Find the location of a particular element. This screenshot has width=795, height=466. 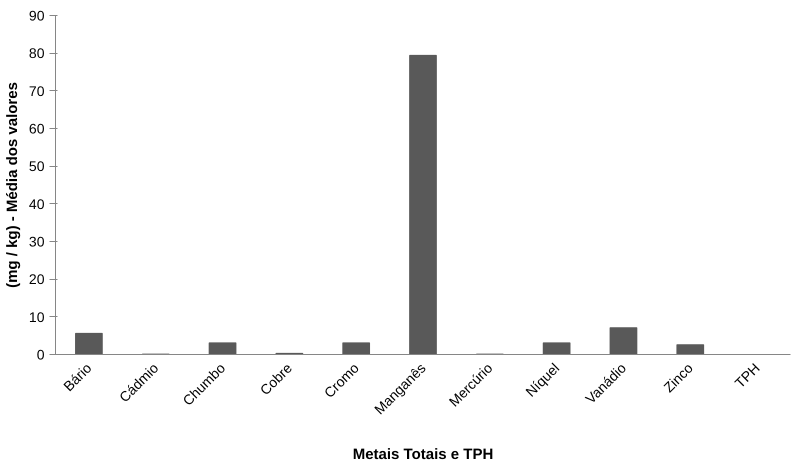

y-tick-label: 10 is located at coordinates (36, 316).